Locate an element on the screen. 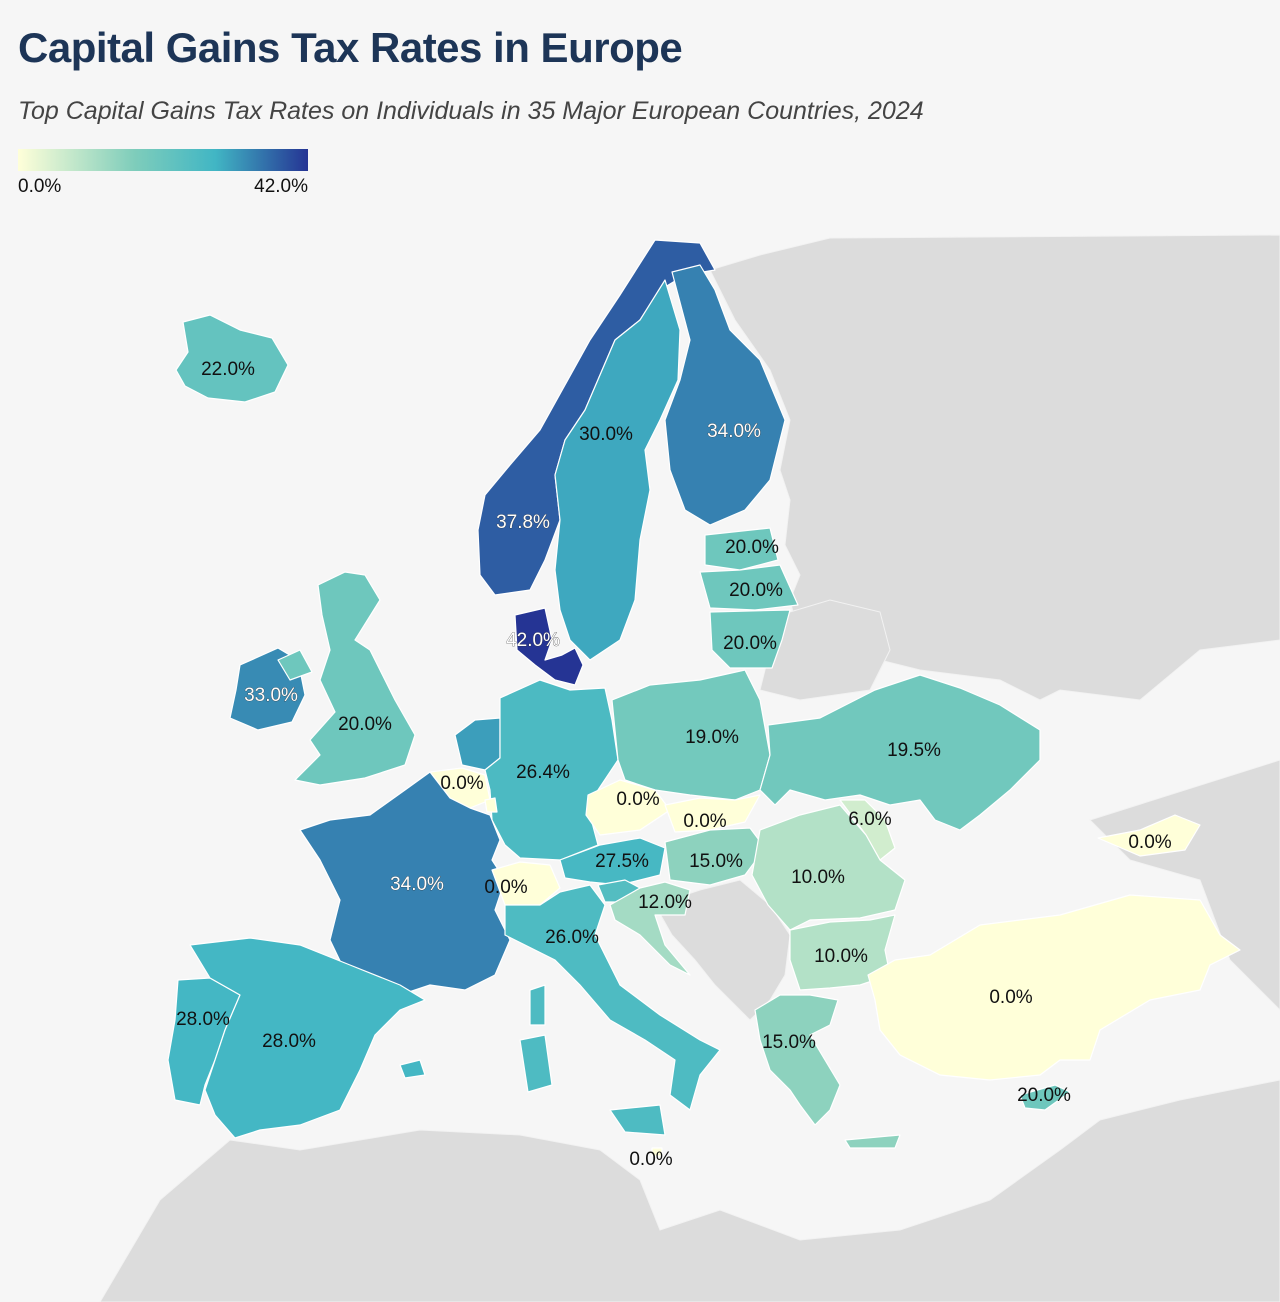 The width and height of the screenshot is (1280, 1302). label-poland: 19.0% is located at coordinates (712, 737).